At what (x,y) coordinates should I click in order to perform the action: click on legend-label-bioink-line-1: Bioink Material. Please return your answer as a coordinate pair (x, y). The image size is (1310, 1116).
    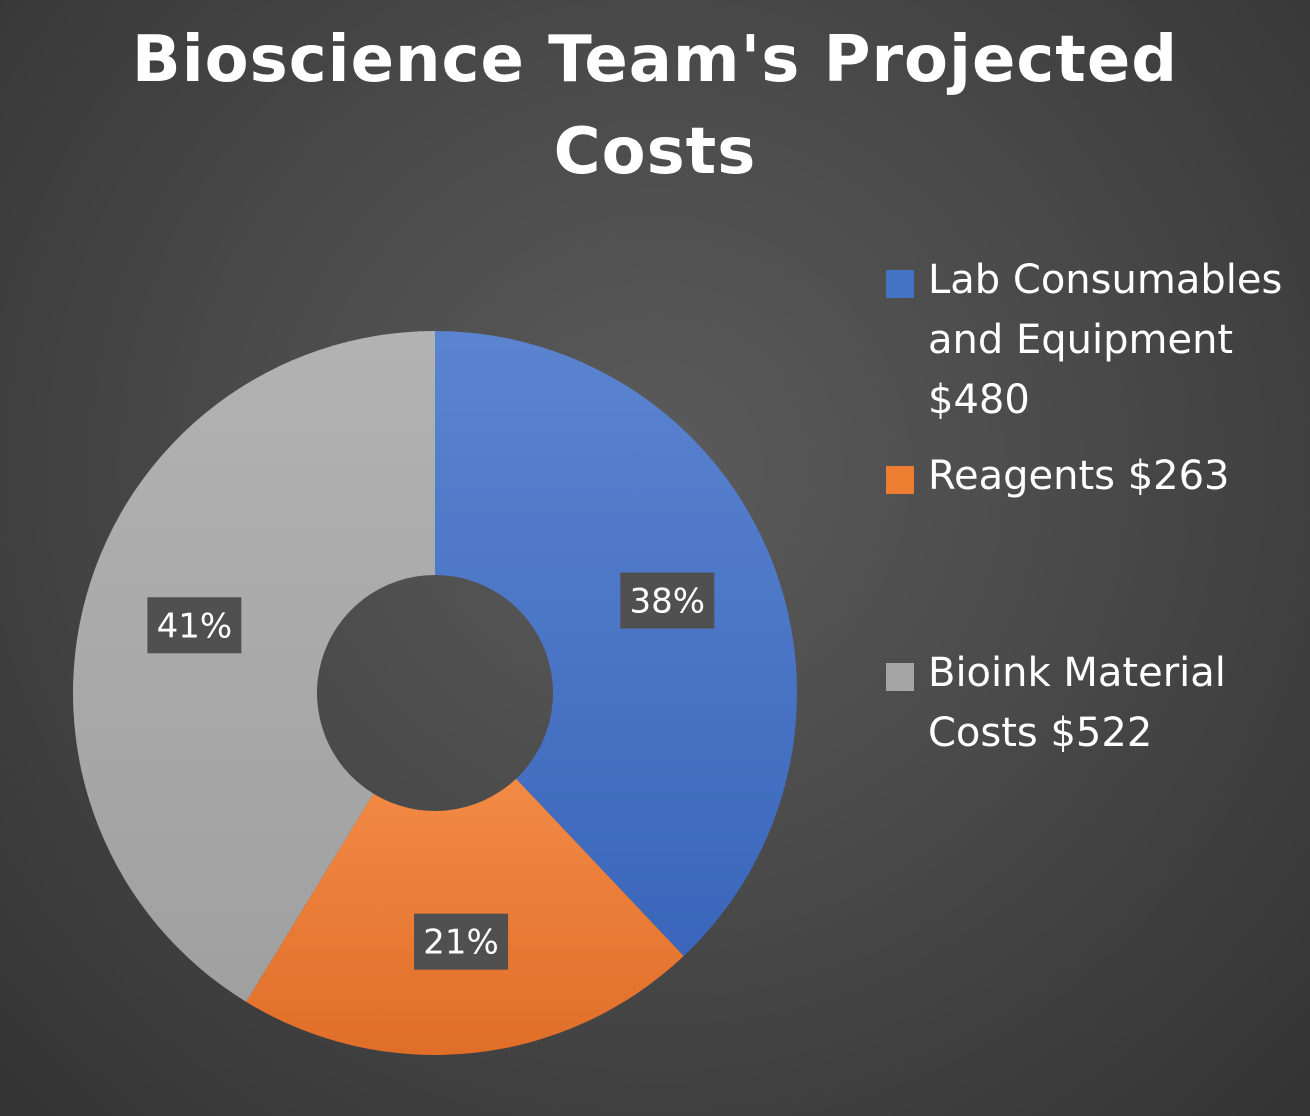
    Looking at the image, I should click on (1077, 673).